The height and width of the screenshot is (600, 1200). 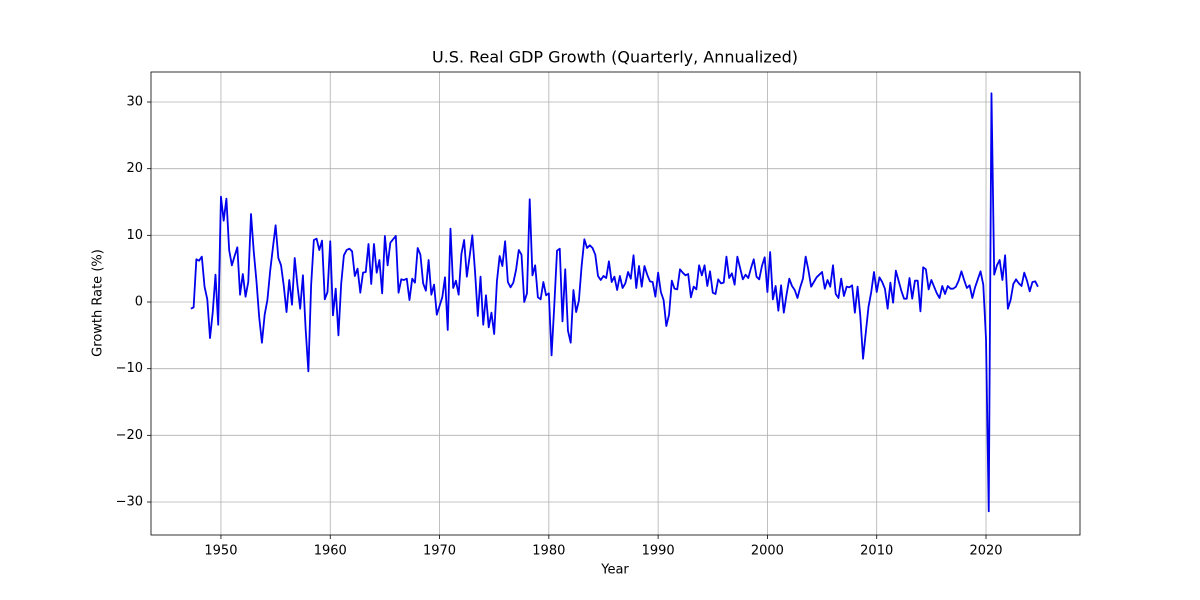 I want to click on y-tick-label: −10, so click(x=129, y=368).